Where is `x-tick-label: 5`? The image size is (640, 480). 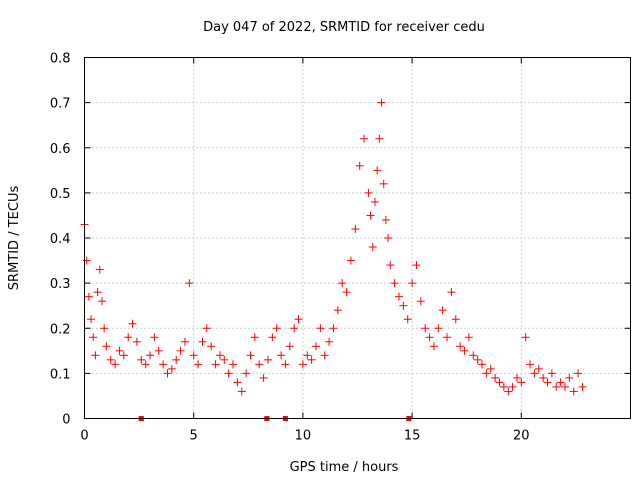 x-tick-label: 5 is located at coordinates (194, 436).